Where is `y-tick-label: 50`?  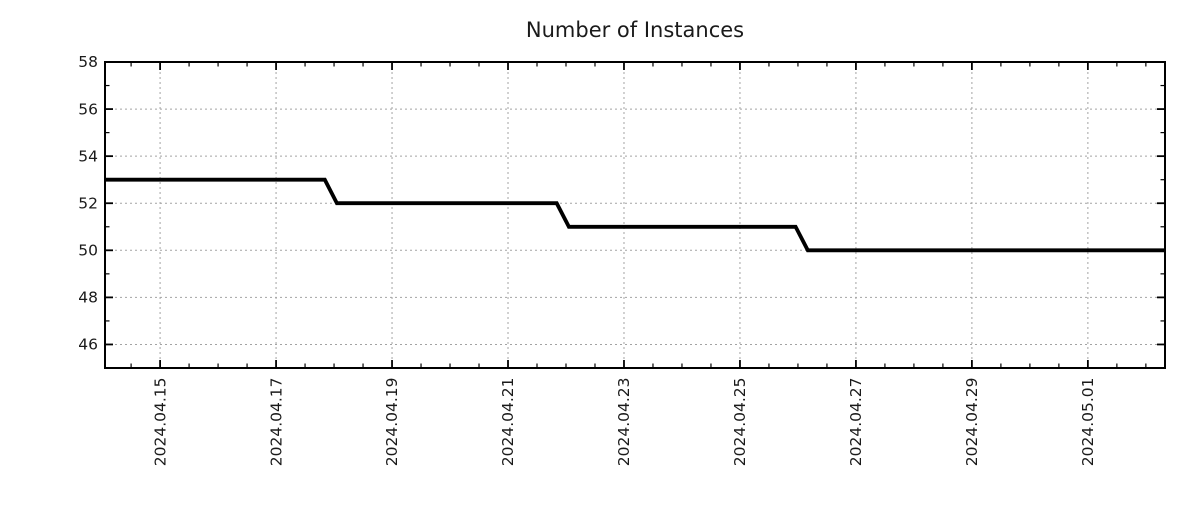 y-tick-label: 50 is located at coordinates (88, 251).